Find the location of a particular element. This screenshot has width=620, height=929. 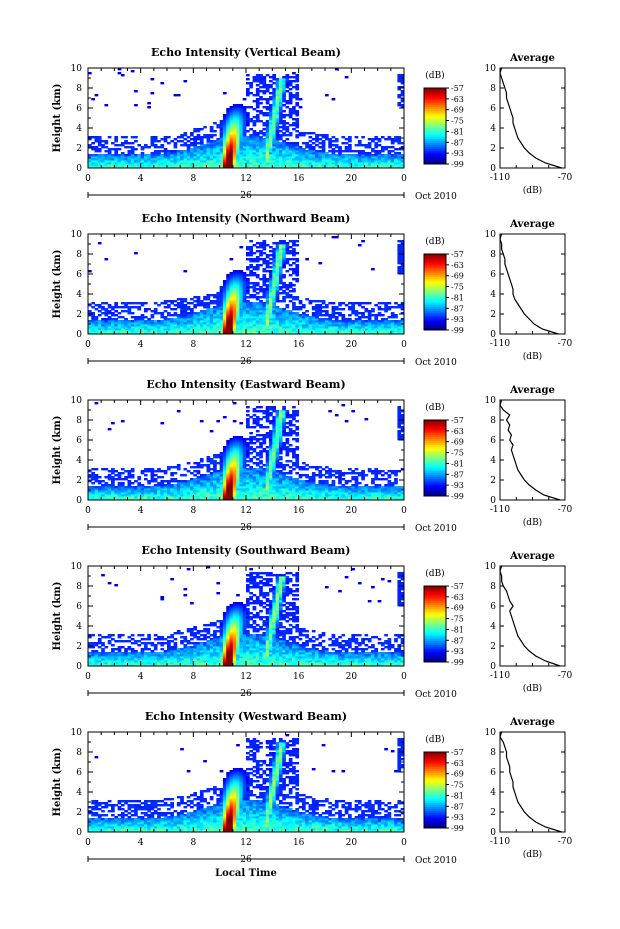

heatmap-cells is located at coordinates (246, 118).